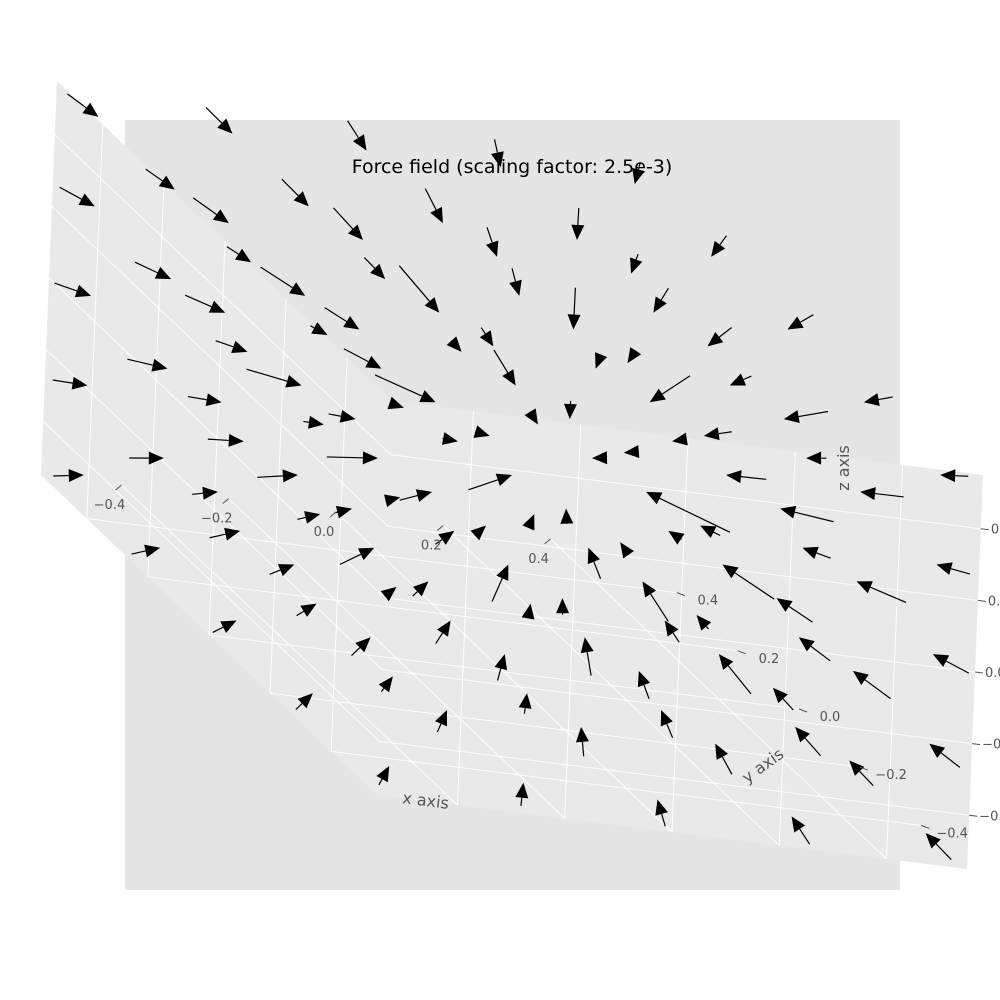 The height and width of the screenshot is (1000, 1000). What do you see at coordinates (223, 295) in the screenshot?
I see `grid-line-z-left` at bounding box center [223, 295].